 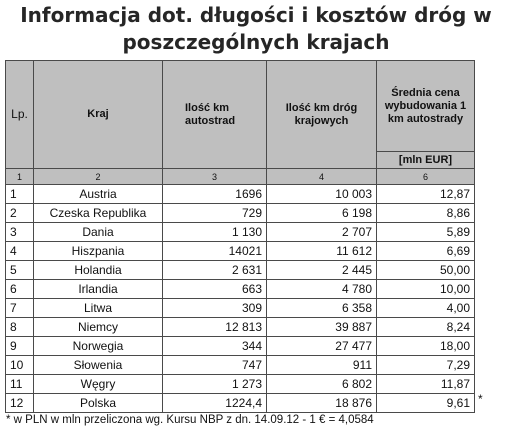 I want to click on table-row: 1 Austria 1696 10 003 12,87, so click(x=240, y=194).